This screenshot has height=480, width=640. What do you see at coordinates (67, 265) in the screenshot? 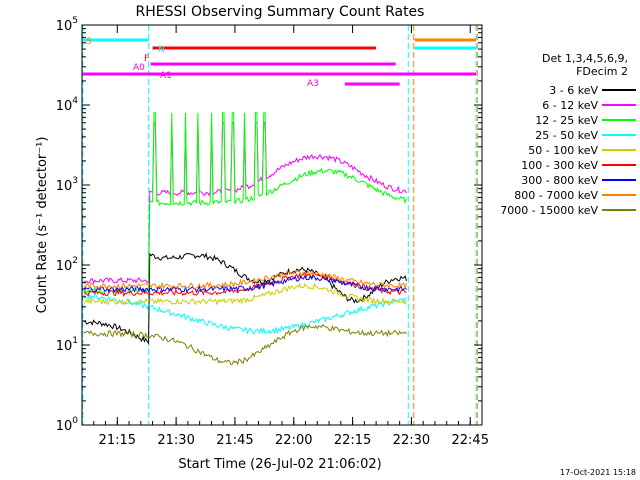
I see `y-tick-label: 10²` at bounding box center [67, 265].